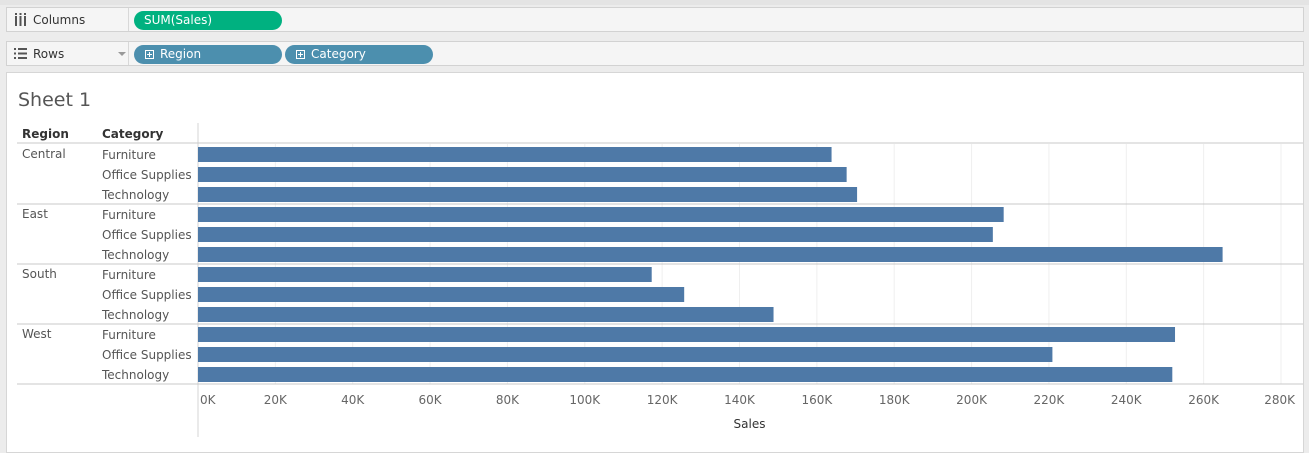 This screenshot has width=1309, height=453. Describe the element at coordinates (49, 54) in the screenshot. I see `rows-shelf-label: Rows` at that location.